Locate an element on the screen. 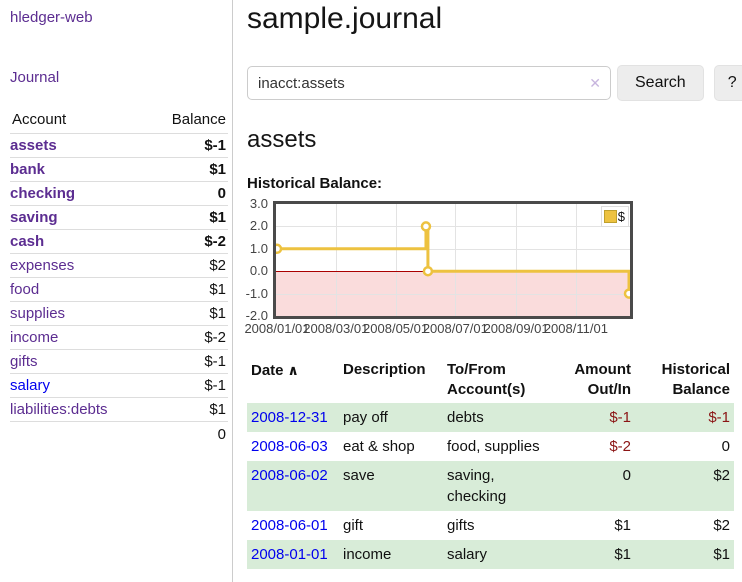 The width and height of the screenshot is (742, 582). accounts-header-row: Account Balance is located at coordinates (119, 120).